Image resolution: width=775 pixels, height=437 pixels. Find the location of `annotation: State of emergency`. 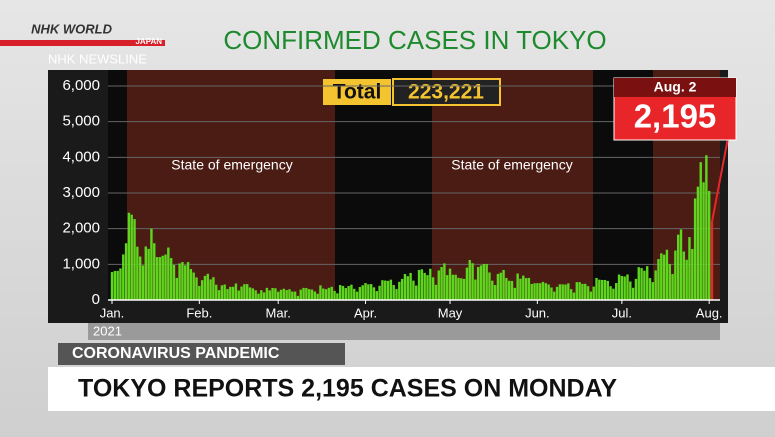

annotation: State of emergency is located at coordinates (231, 165).